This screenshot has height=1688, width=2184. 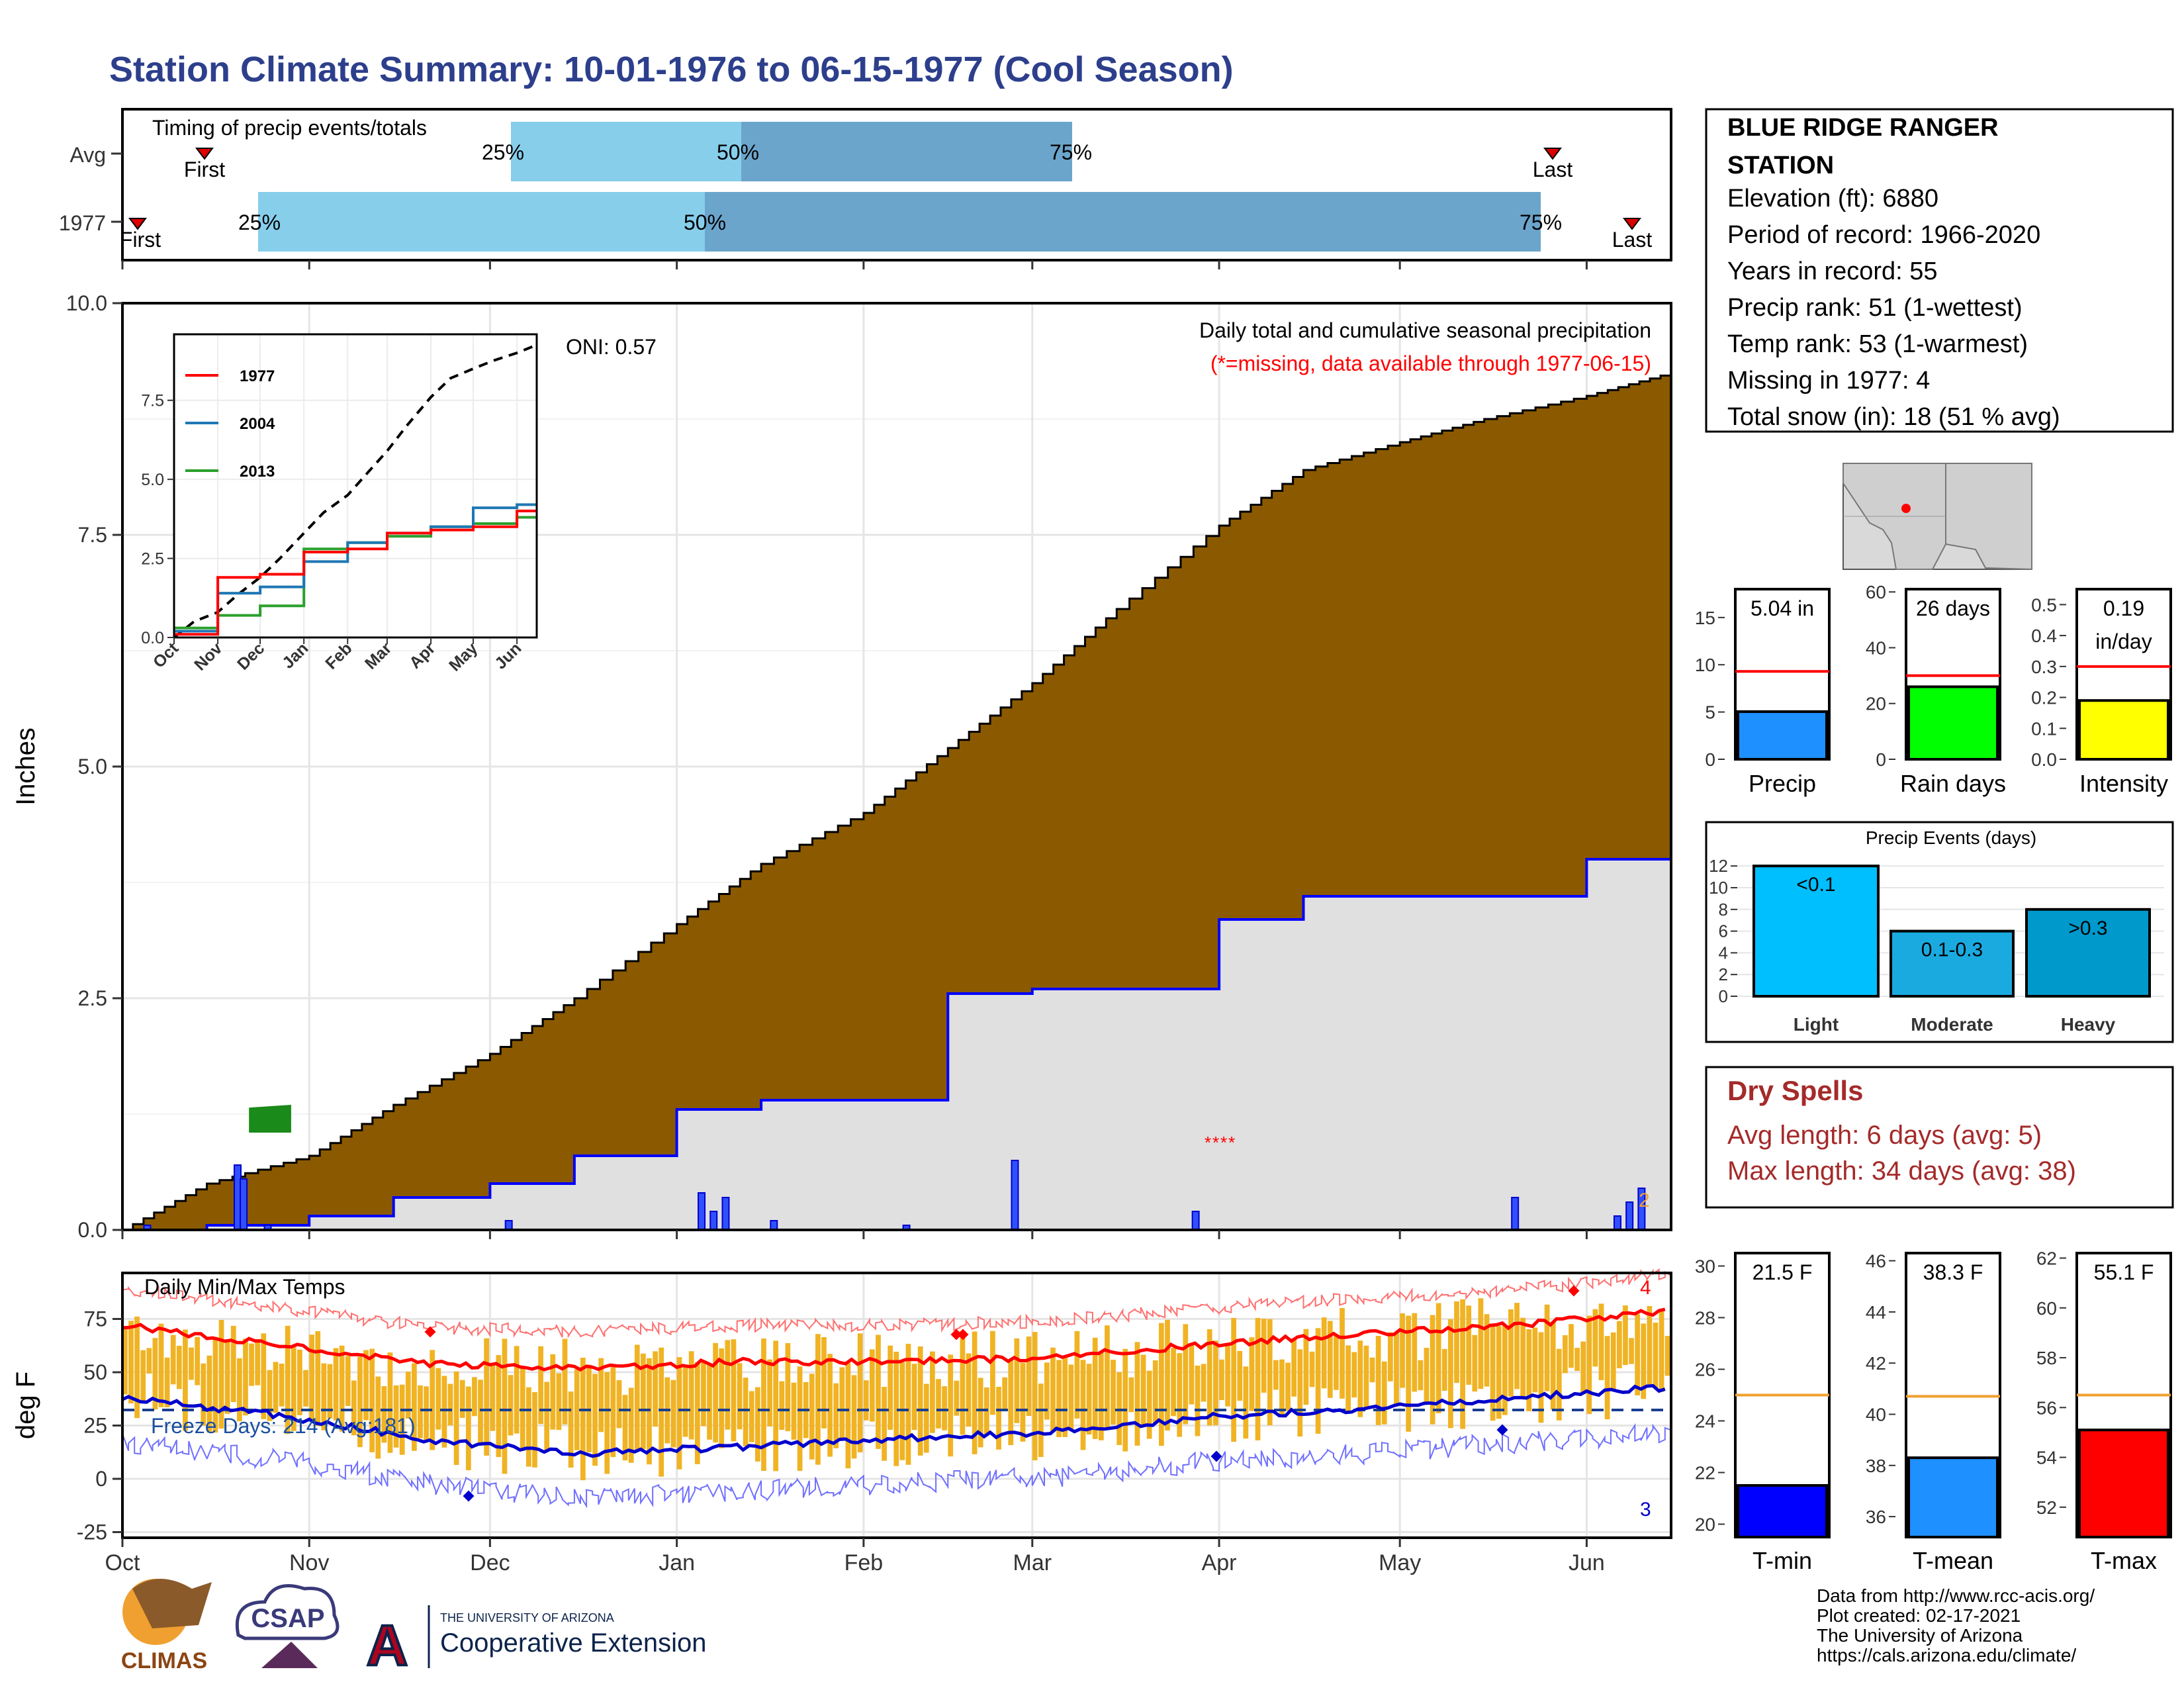 What do you see at coordinates (1876, 1466) in the screenshot?
I see `mini-bar-tick: 38` at bounding box center [1876, 1466].